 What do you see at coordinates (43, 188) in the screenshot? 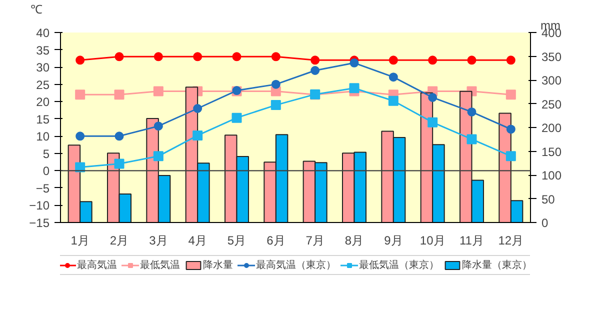
I see `y-tick-label: −5` at bounding box center [43, 188].